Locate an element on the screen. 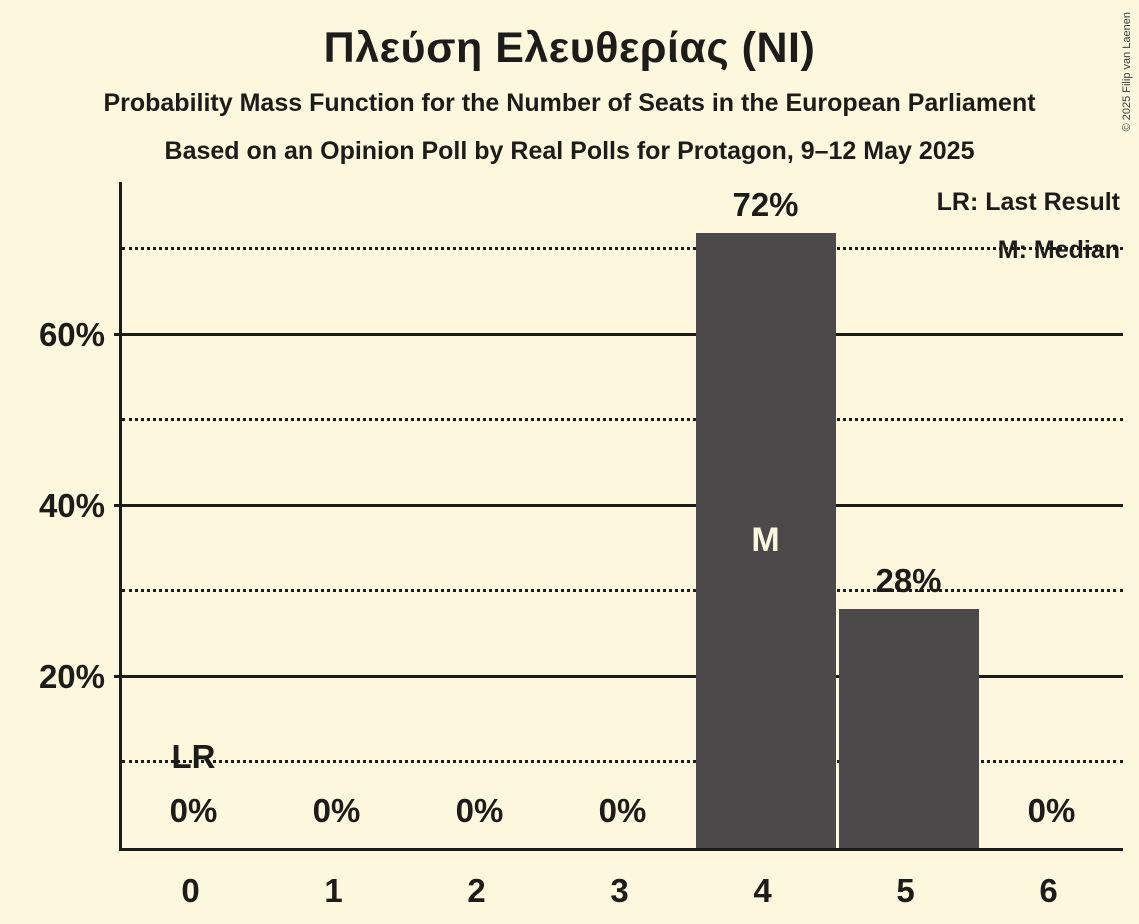 This screenshot has width=1139, height=924. y-tick-40: 40% is located at coordinates (71, 506).